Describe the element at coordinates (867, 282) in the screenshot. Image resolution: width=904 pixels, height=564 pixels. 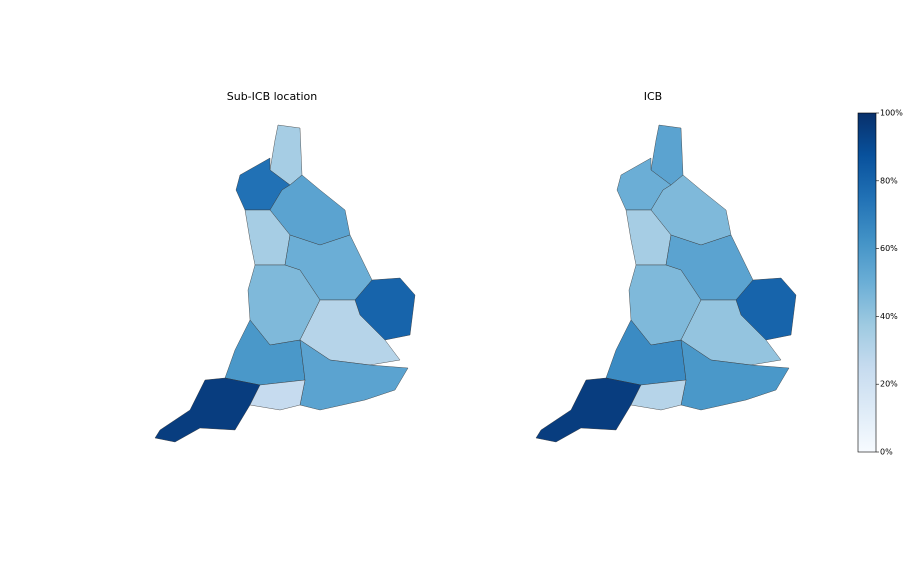
I see `colorbar` at that location.